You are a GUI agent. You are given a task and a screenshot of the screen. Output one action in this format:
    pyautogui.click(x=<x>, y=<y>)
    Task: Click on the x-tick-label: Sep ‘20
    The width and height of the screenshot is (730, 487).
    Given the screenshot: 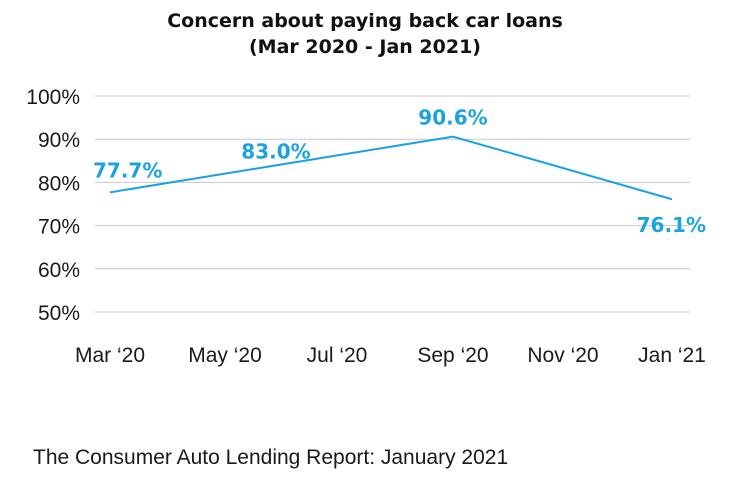 What is the action you would take?
    pyautogui.click(x=452, y=355)
    